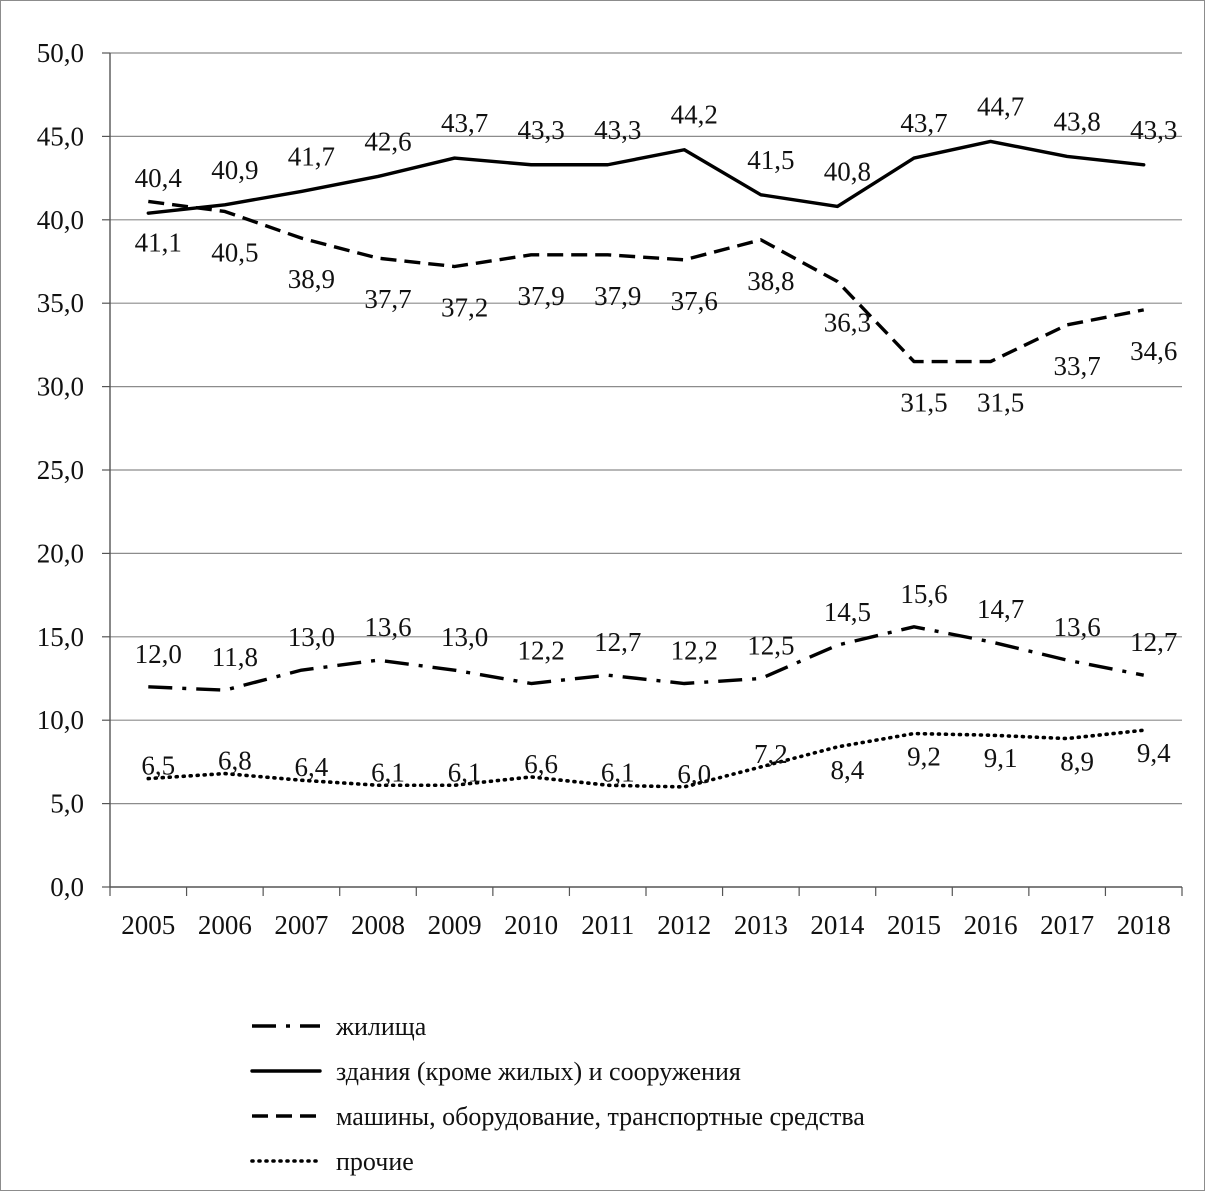  Describe the element at coordinates (847, 171) in the screenshot. I see `data-label: 40,8` at that location.